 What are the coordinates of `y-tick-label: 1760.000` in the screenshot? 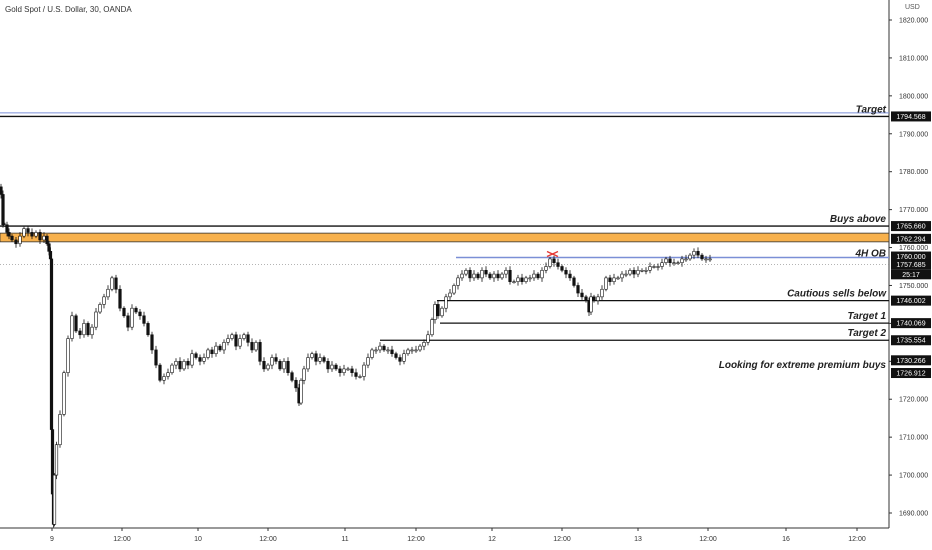 It's located at (913, 248).